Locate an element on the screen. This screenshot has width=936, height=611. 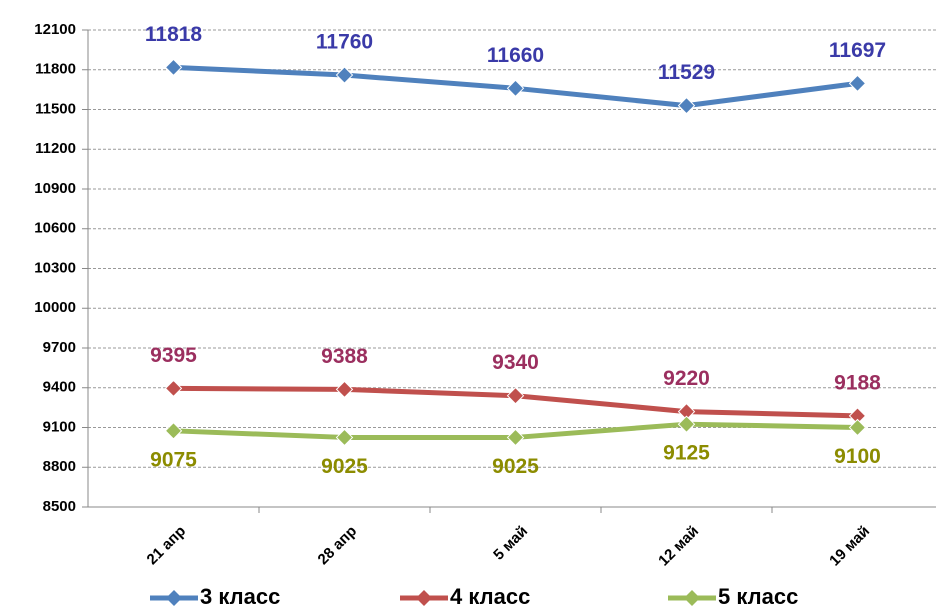
y-tick-label: 10300 is located at coordinates (55, 267).